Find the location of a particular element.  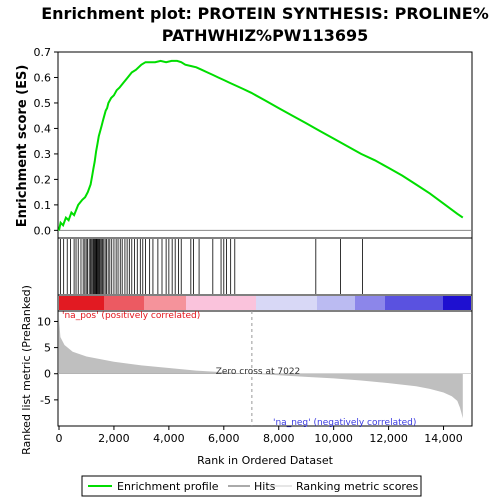

legend-box is located at coordinates (251, 486).